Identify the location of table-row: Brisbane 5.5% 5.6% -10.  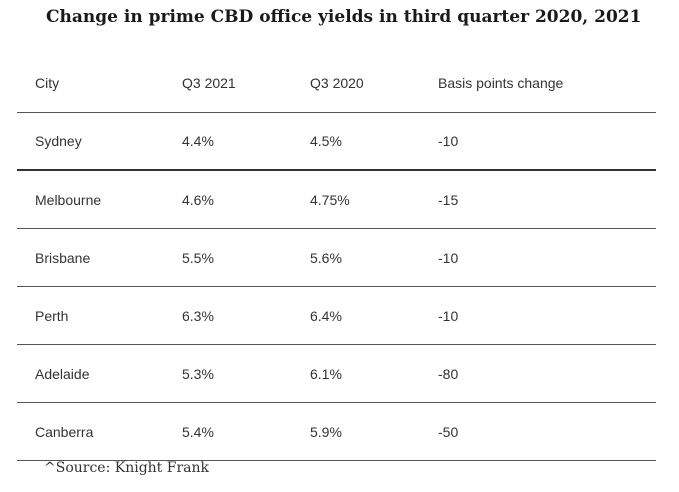
(336, 258).